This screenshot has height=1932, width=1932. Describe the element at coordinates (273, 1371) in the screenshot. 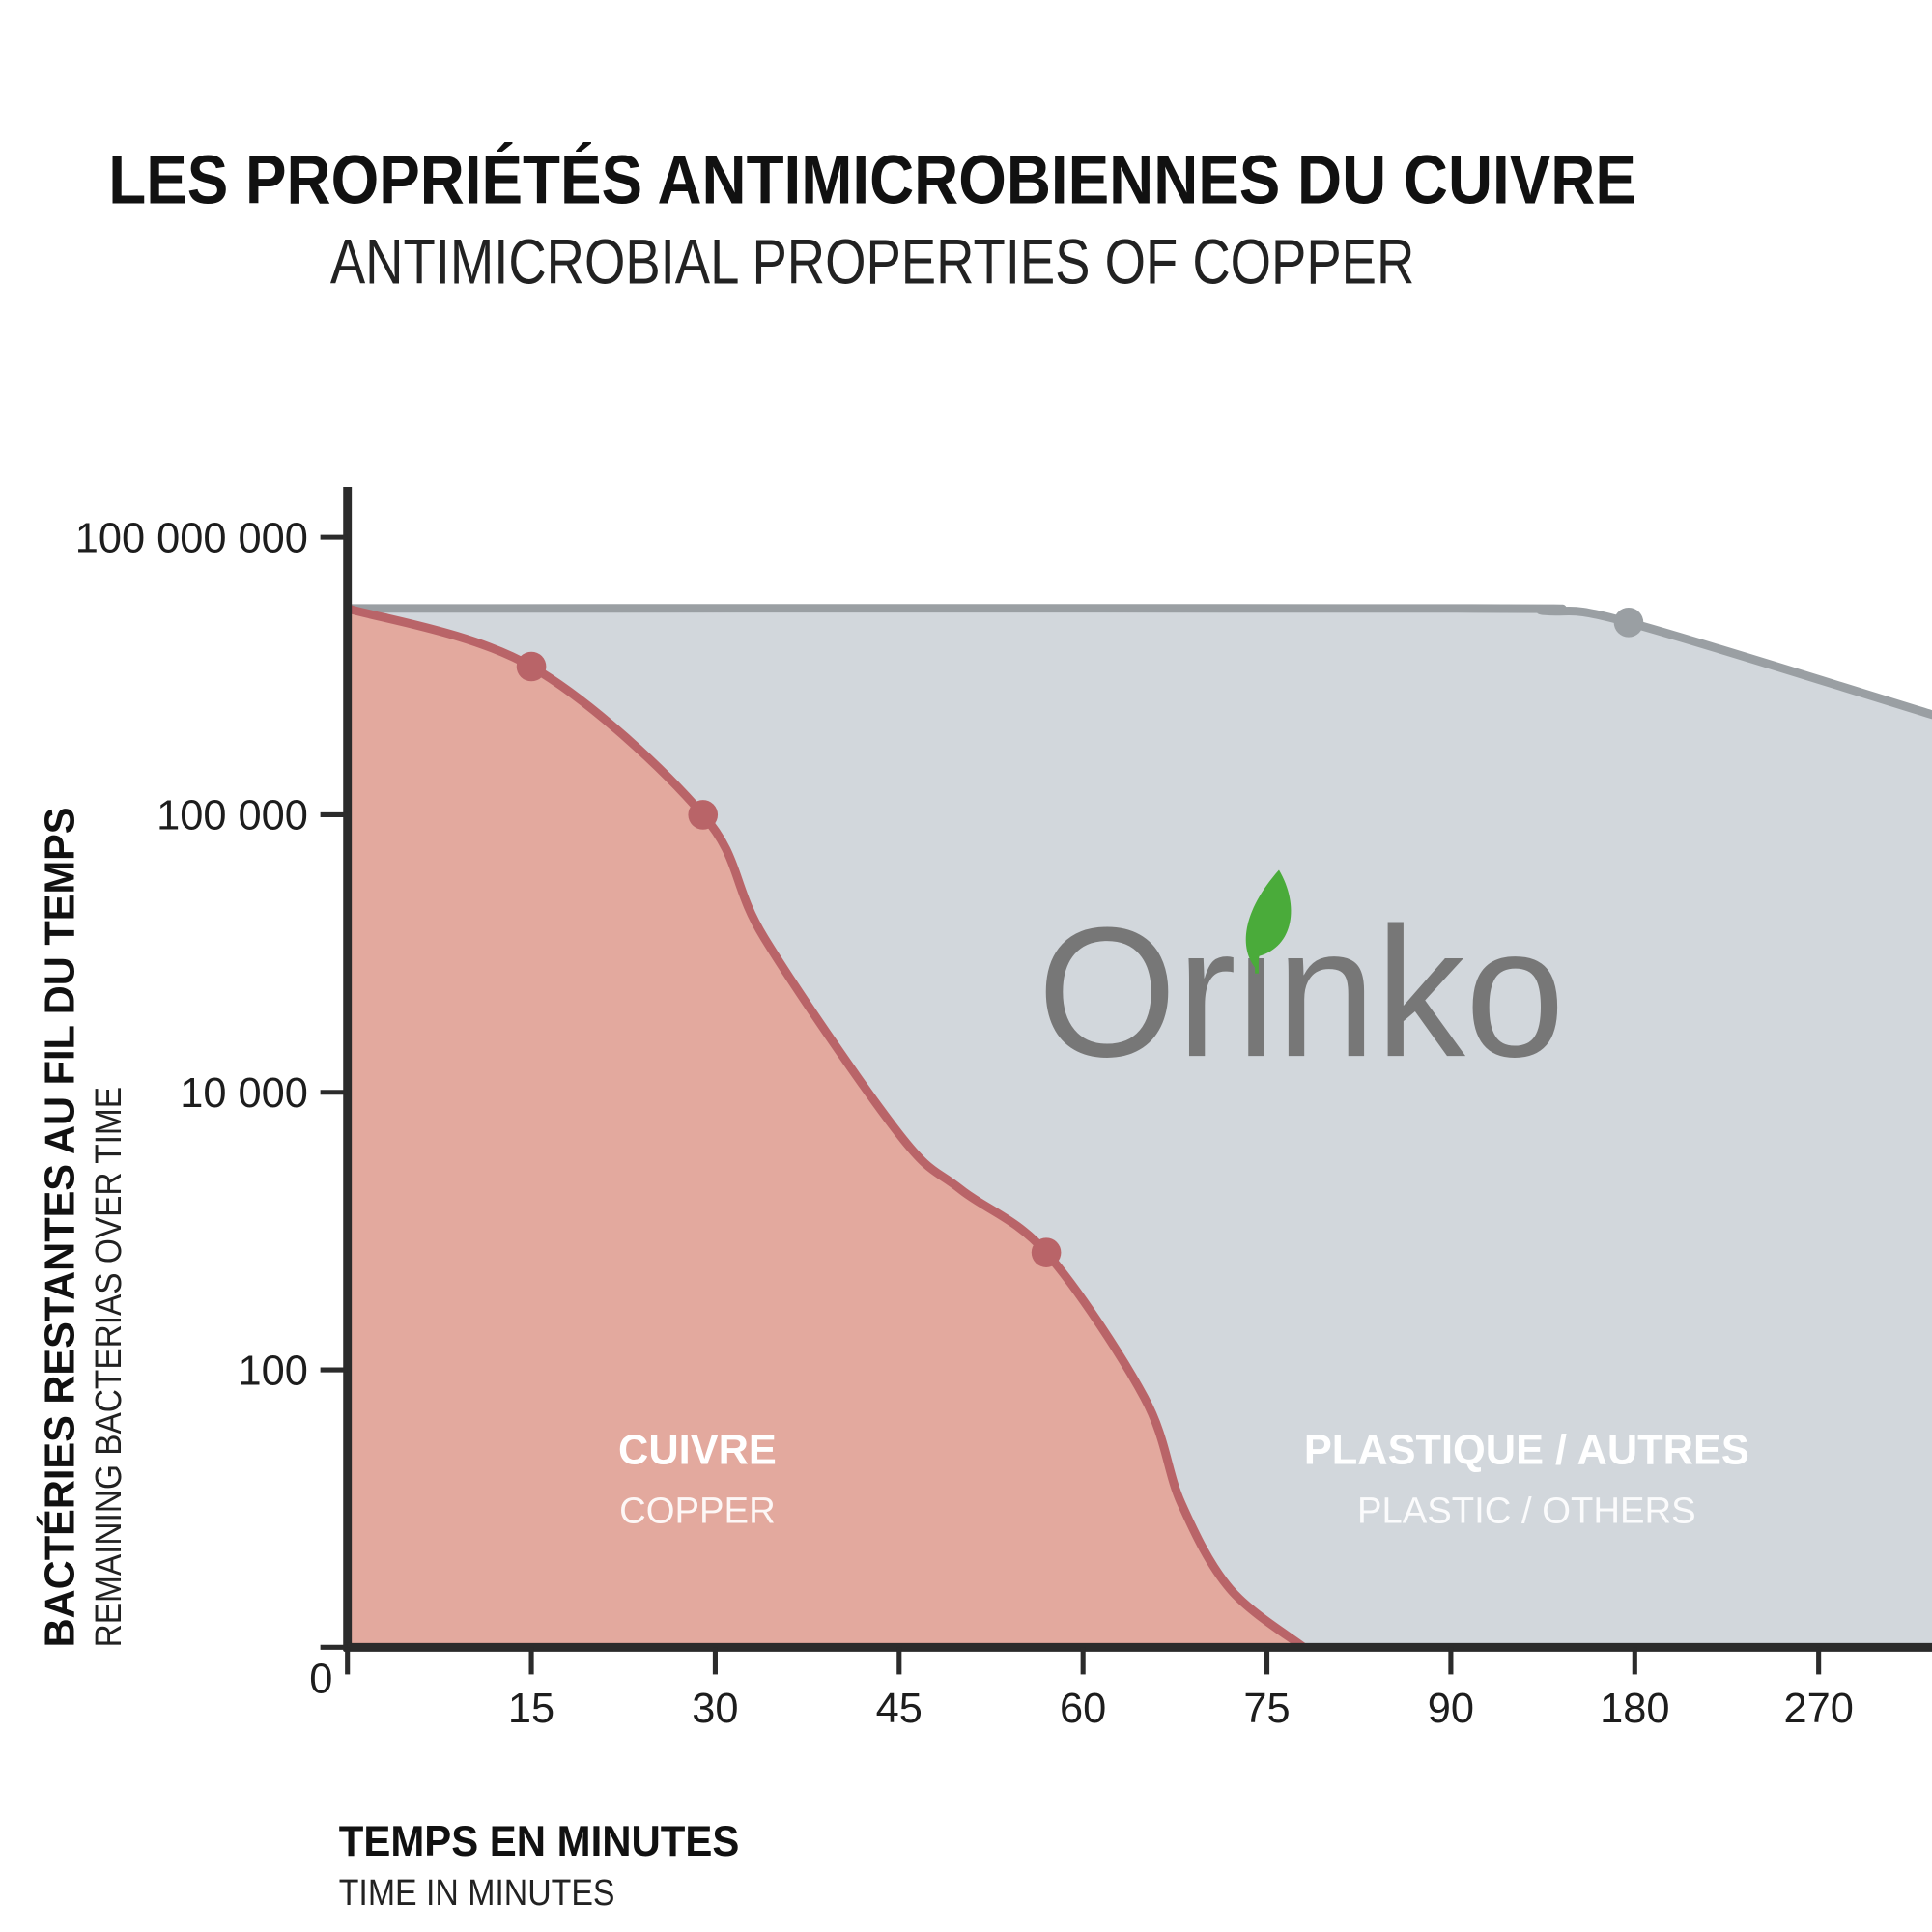

I see `y-tick-label: 100` at that location.